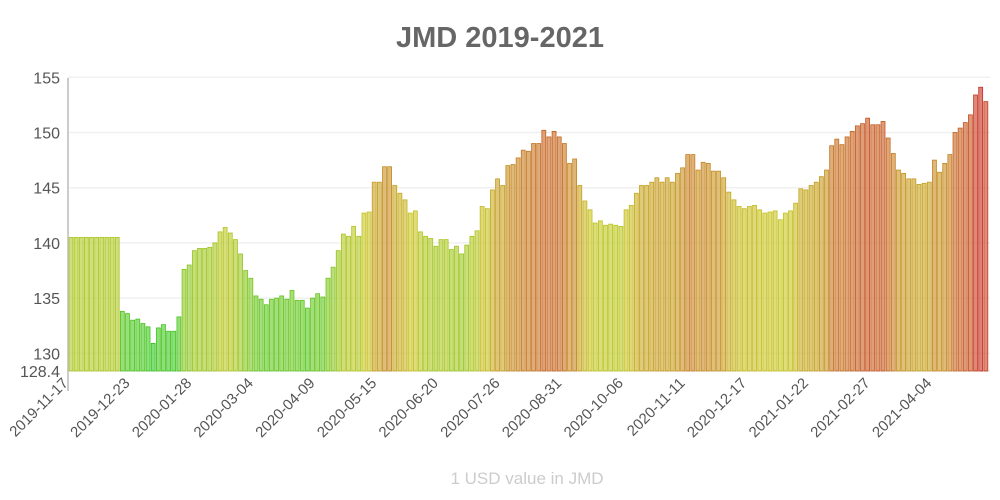 The image size is (1000, 500). What do you see at coordinates (717, 408) in the screenshot?
I see `x-tick-label: 2020-12-17` at bounding box center [717, 408].